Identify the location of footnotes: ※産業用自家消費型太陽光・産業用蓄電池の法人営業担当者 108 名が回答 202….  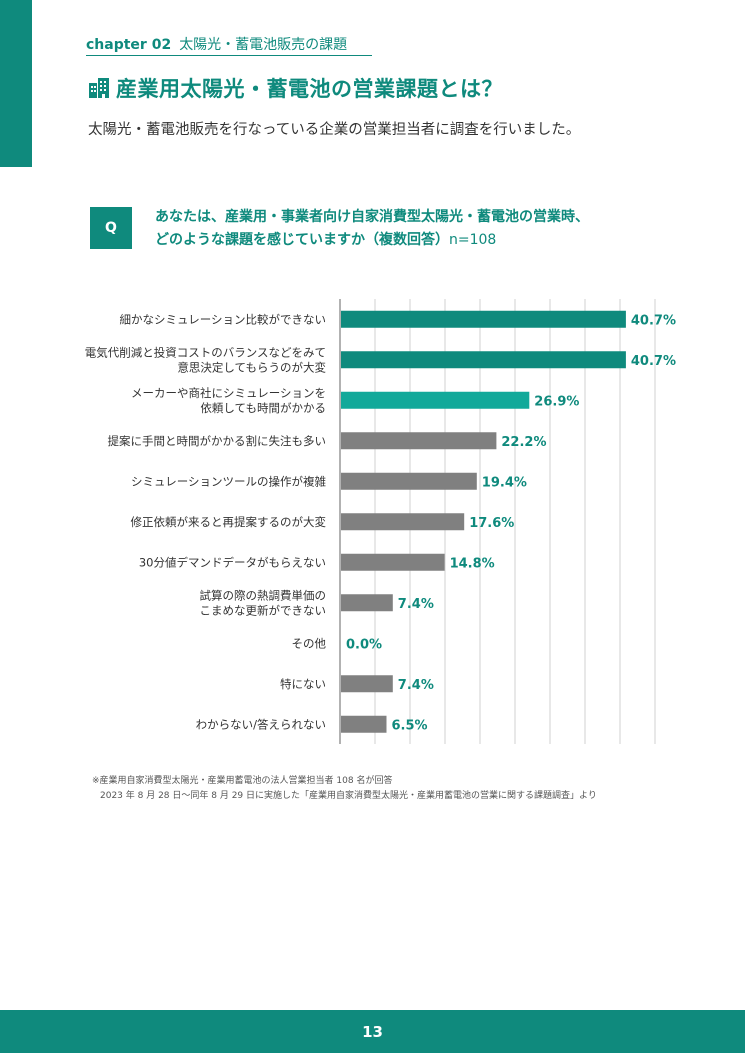
(344, 789).